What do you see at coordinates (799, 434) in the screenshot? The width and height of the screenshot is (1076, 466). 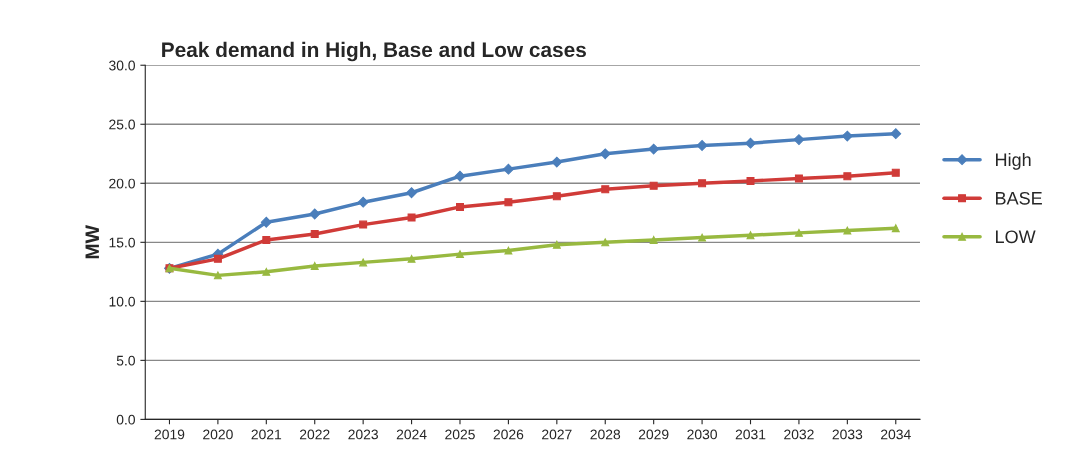 I see `x-tick-label: 2032` at bounding box center [799, 434].